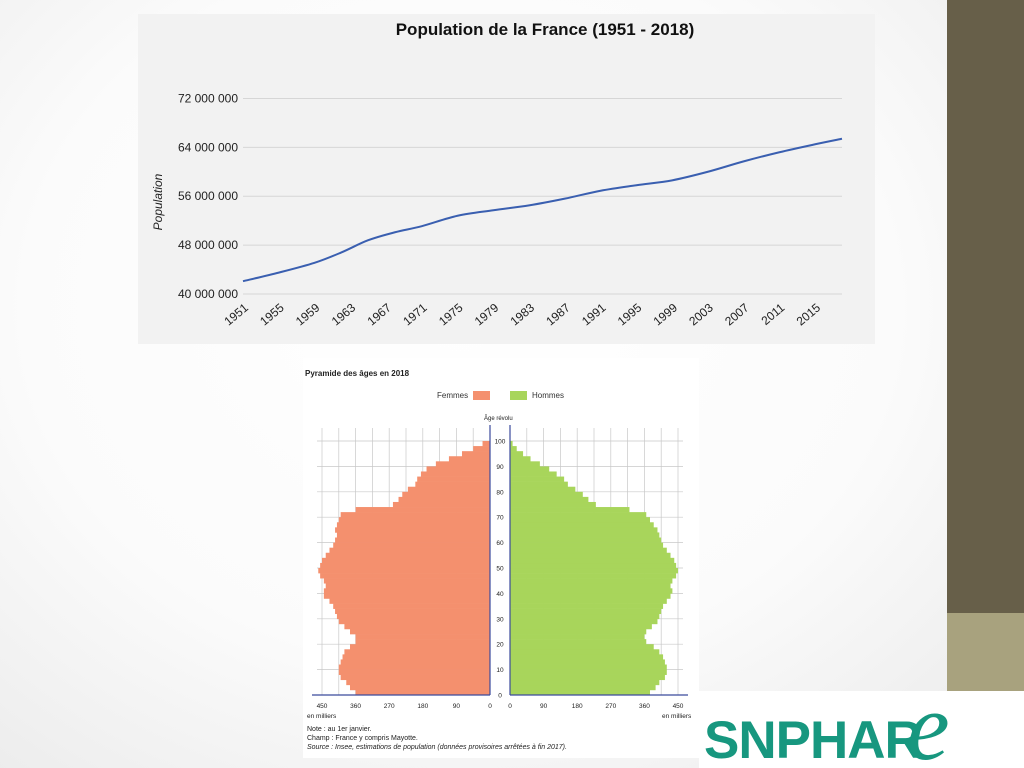 The width and height of the screenshot is (1024, 768). What do you see at coordinates (644, 706) in the screenshot?
I see `pyramid-x-tick-right: 360` at bounding box center [644, 706].